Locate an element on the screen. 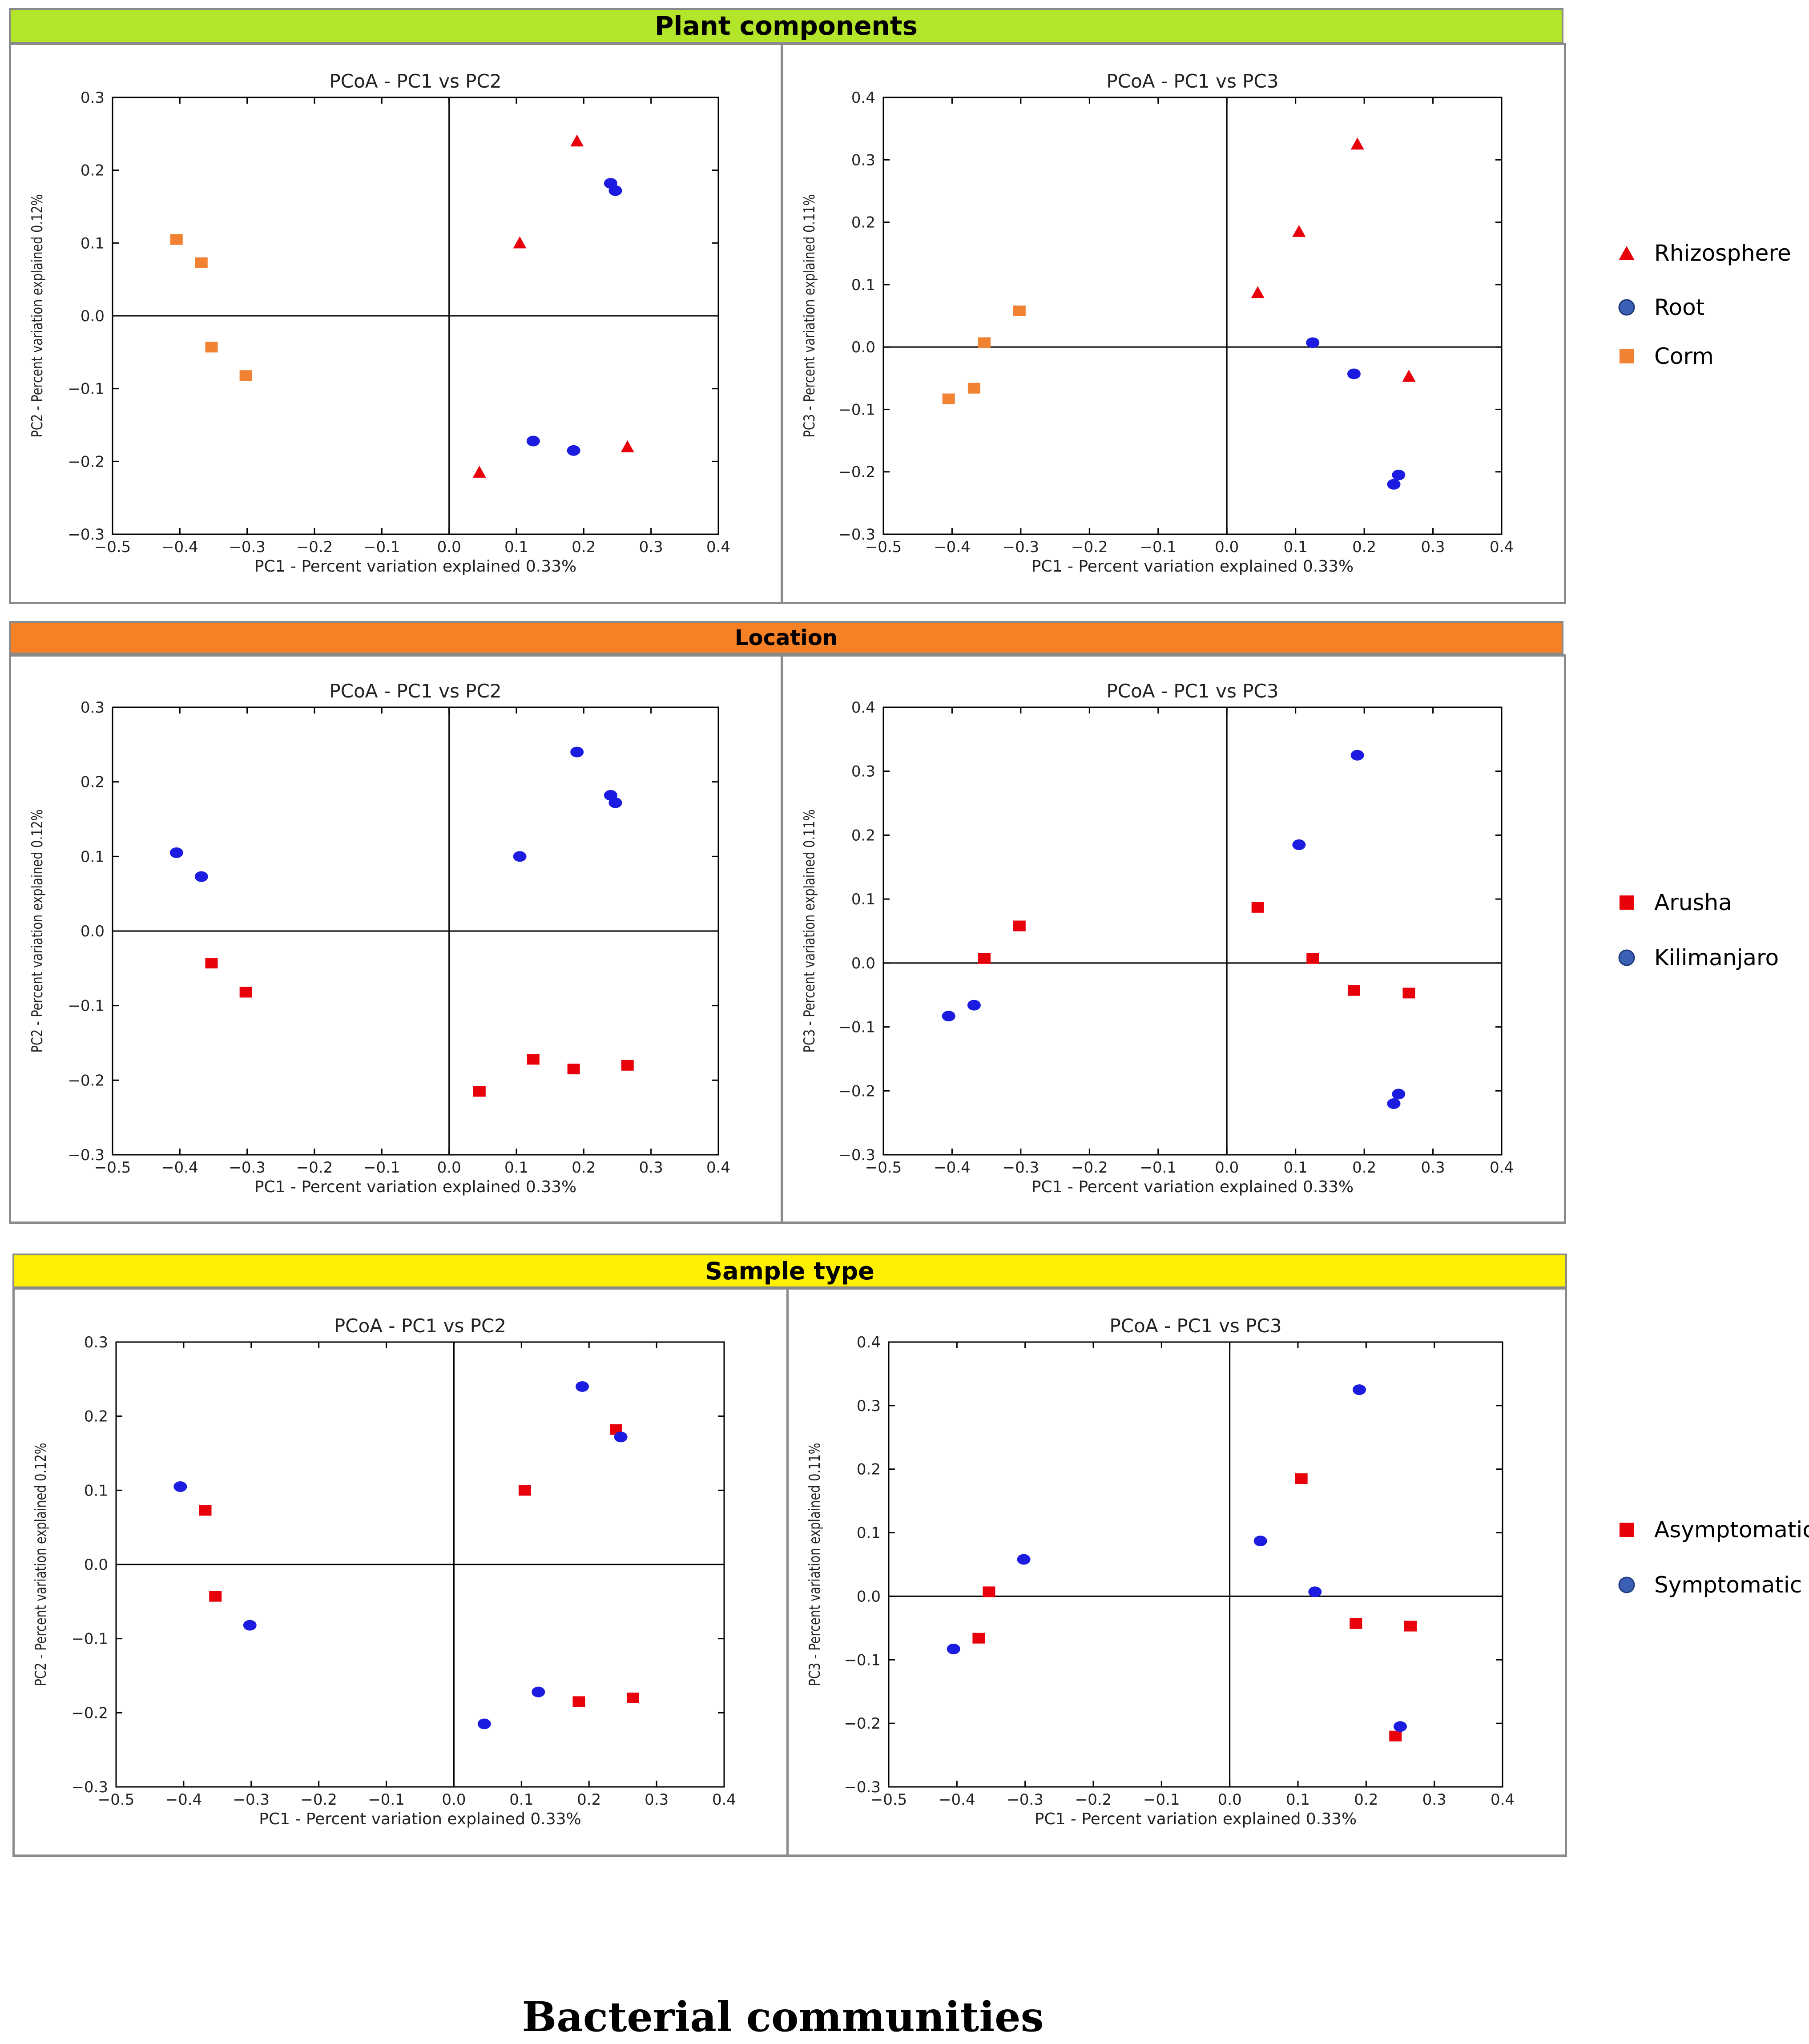 This screenshot has width=1809, height=2044. y-axis-label: PC2 - Percent variation explained 0.12% is located at coordinates (41, 1564).